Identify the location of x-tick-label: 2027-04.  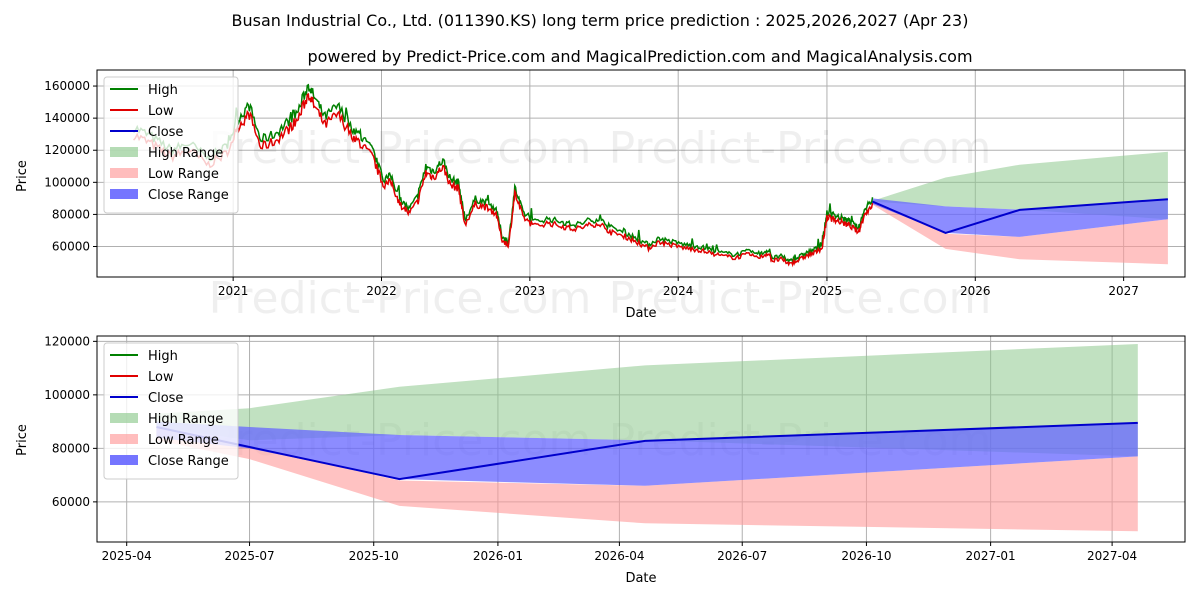
(1112, 556).